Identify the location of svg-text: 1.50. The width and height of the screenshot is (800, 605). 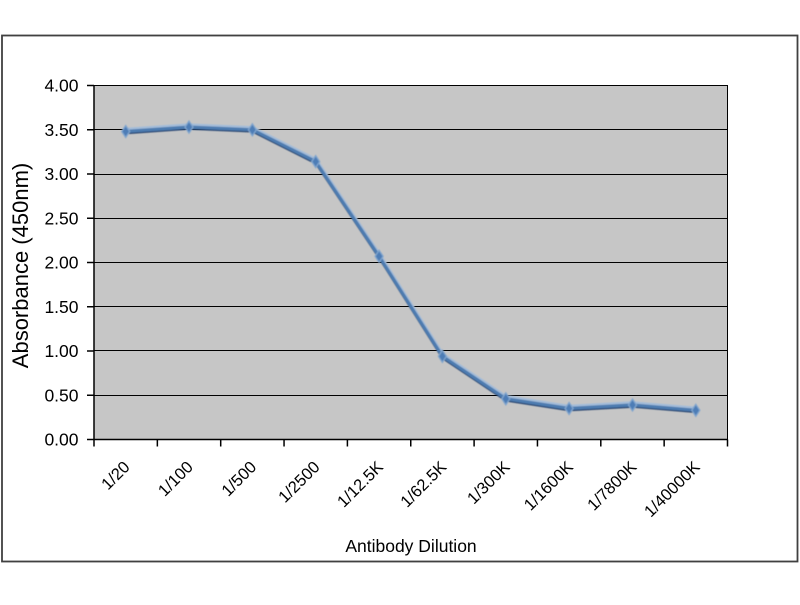
(61, 307).